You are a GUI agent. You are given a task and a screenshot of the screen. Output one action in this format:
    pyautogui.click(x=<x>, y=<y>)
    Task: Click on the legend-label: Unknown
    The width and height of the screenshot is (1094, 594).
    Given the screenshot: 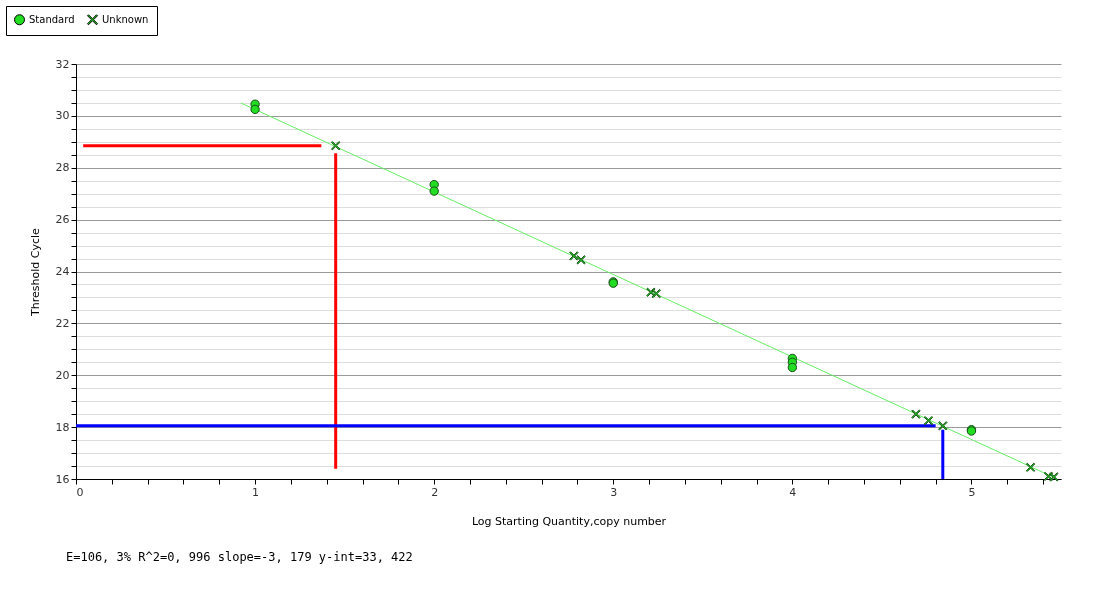 What is the action you would take?
    pyautogui.click(x=125, y=19)
    